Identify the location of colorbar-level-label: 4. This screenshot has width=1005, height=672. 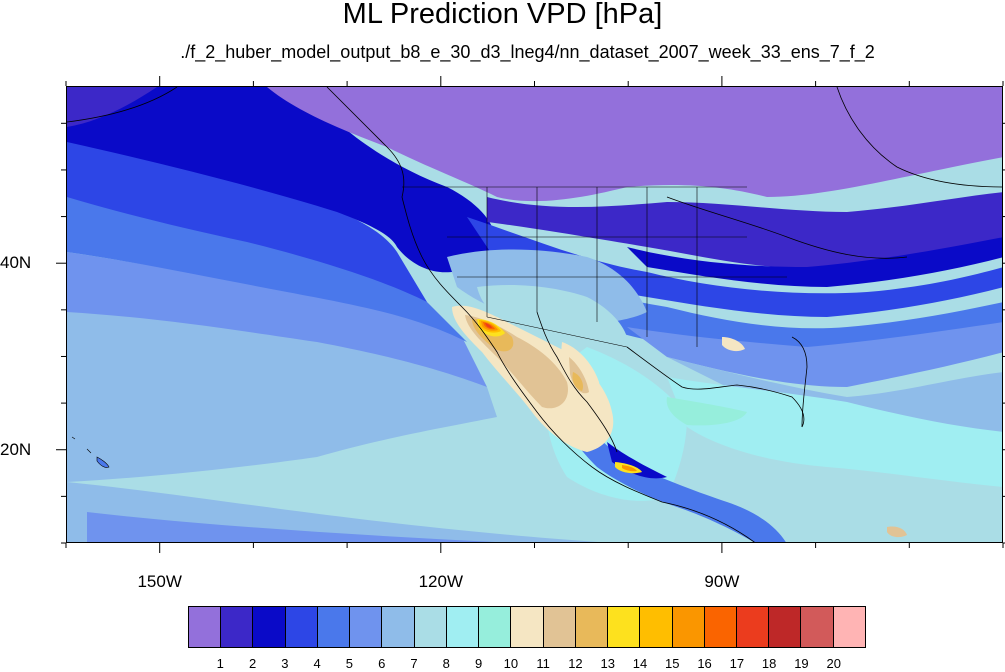
(317, 663).